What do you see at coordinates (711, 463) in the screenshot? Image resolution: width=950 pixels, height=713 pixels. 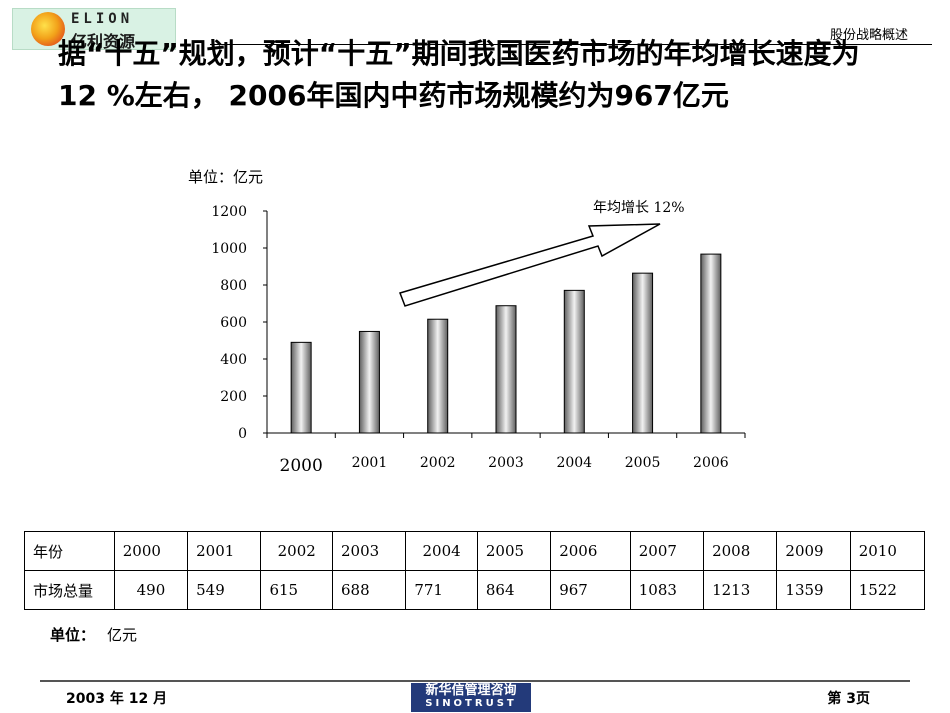 I see `x-category-label: 2006` at bounding box center [711, 463].